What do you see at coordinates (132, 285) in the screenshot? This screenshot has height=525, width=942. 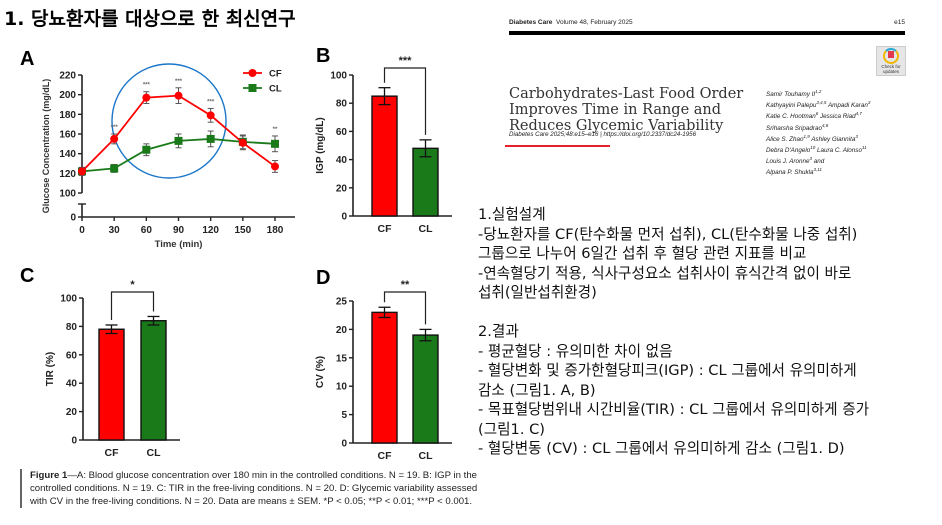 I see `significance-marker: *` at bounding box center [132, 285].